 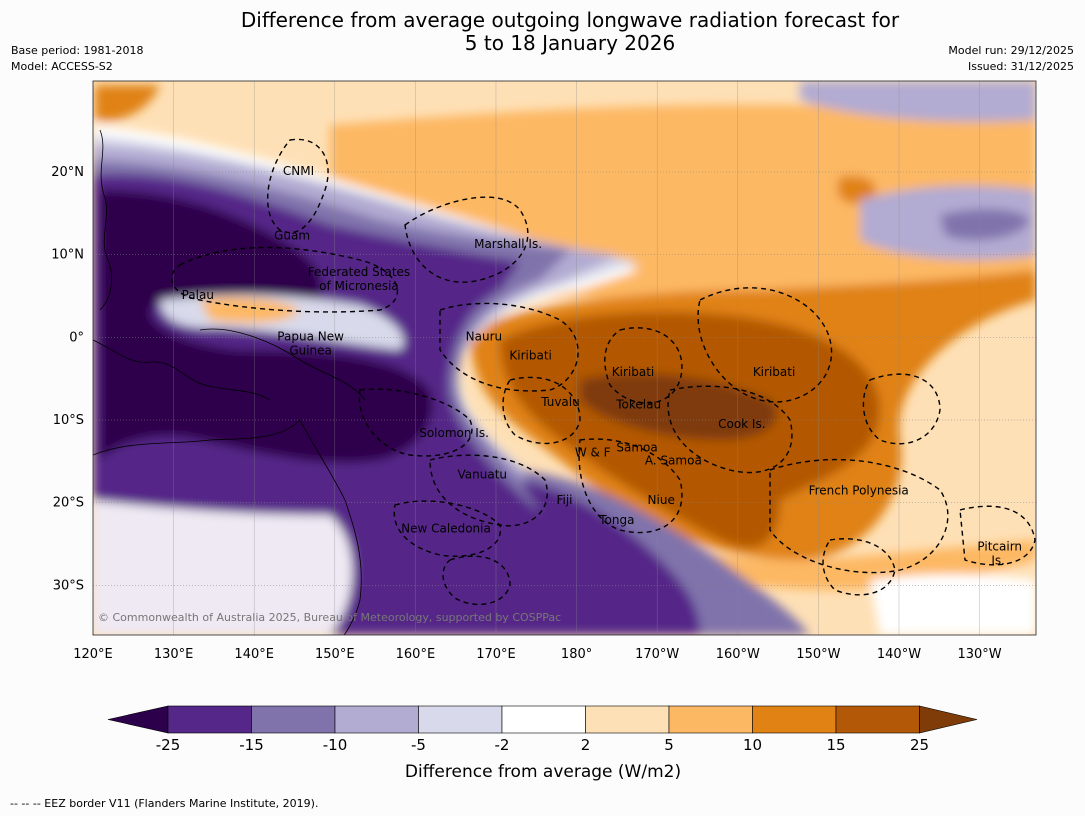 I want to click on region-label: CNMI, so click(x=298, y=171).